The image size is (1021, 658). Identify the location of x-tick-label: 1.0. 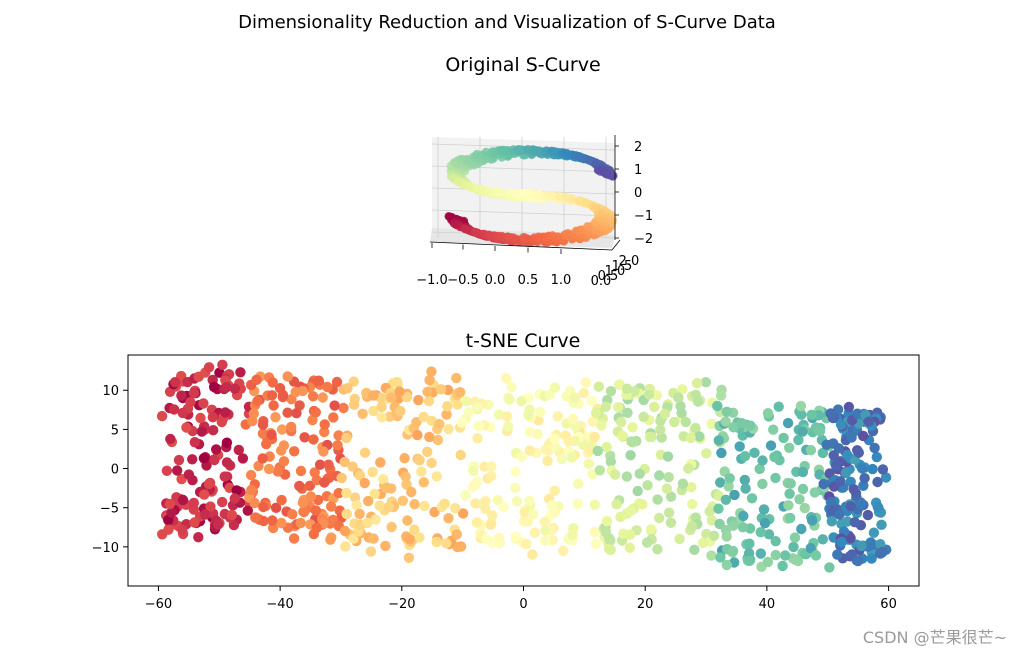
(561, 280).